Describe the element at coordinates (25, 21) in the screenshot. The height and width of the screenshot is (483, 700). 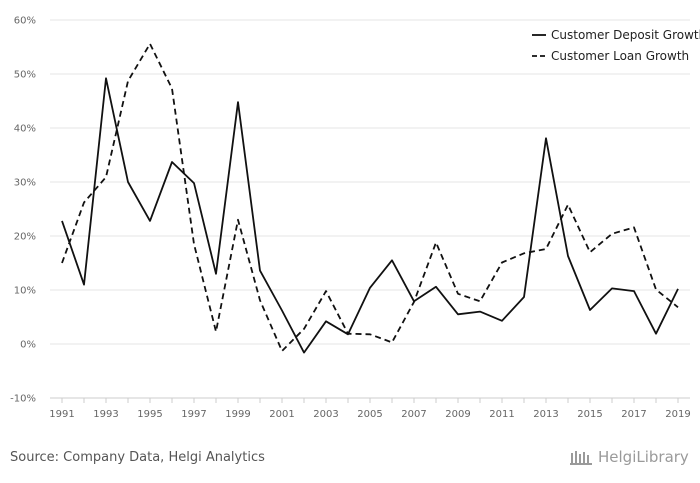
I see `y-tick-label: 60%` at that location.